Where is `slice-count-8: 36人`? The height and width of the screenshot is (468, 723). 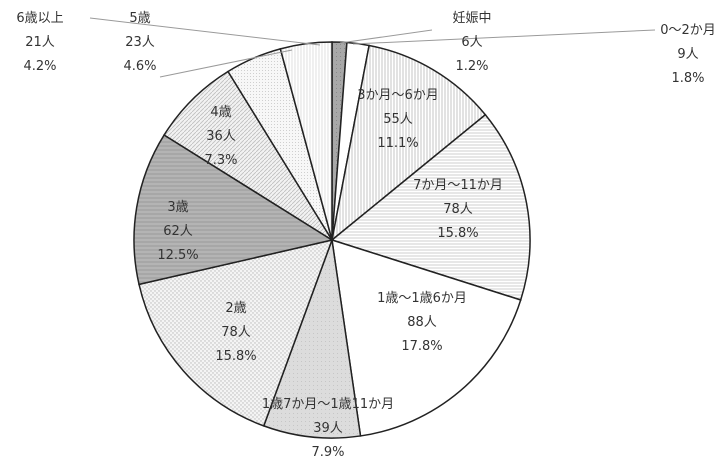 slice-count-8: 36人 is located at coordinates (221, 136).